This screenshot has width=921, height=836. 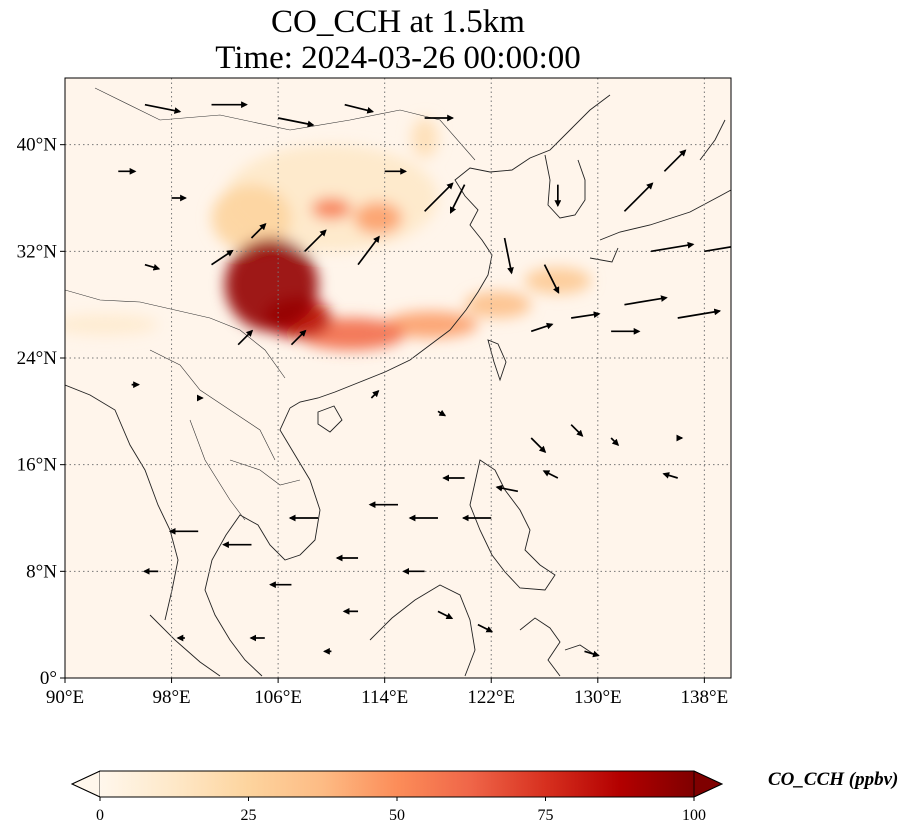 I want to click on lon-tick-label: 90°E, so click(x=65, y=697).